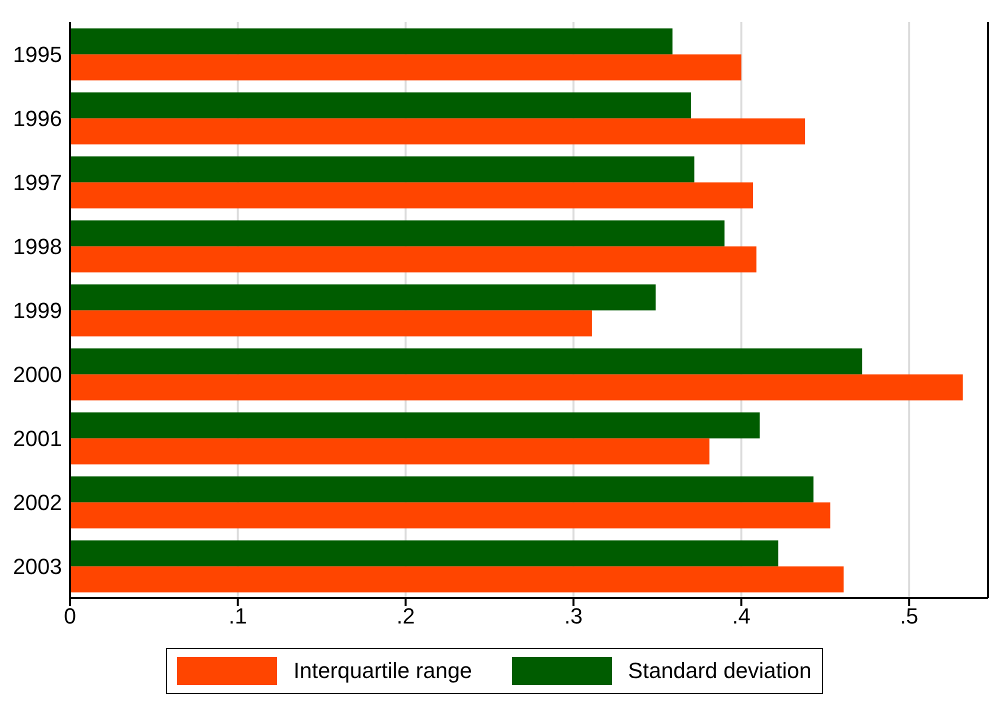 This screenshot has height=706, width=990. Describe the element at coordinates (573, 616) in the screenshot. I see `x-tick-label: .3` at that location.